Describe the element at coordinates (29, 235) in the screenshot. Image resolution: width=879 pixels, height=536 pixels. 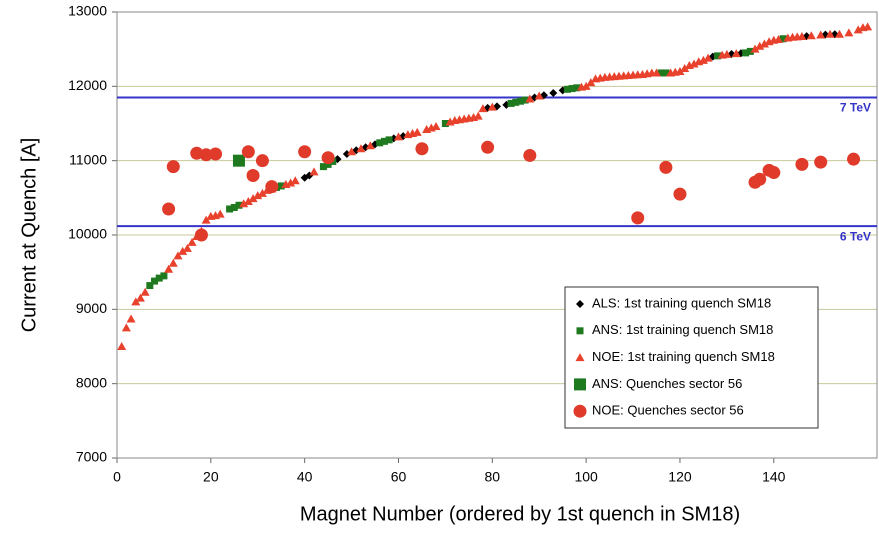
I see `y-axis-label: Current at Quench [A]` at that location.